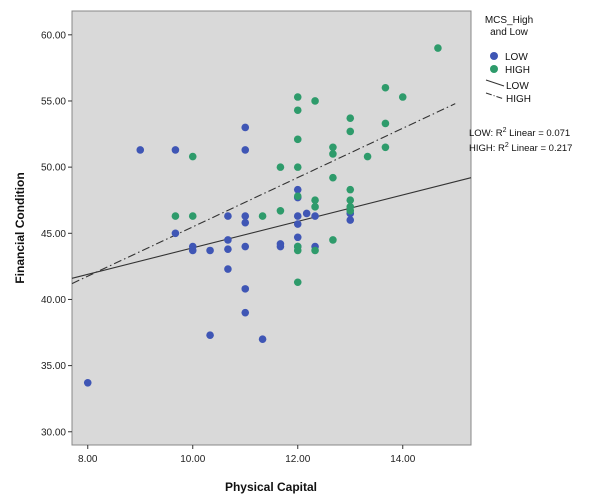 The image size is (589, 495). I want to click on legend-low-line, so click(495, 83).